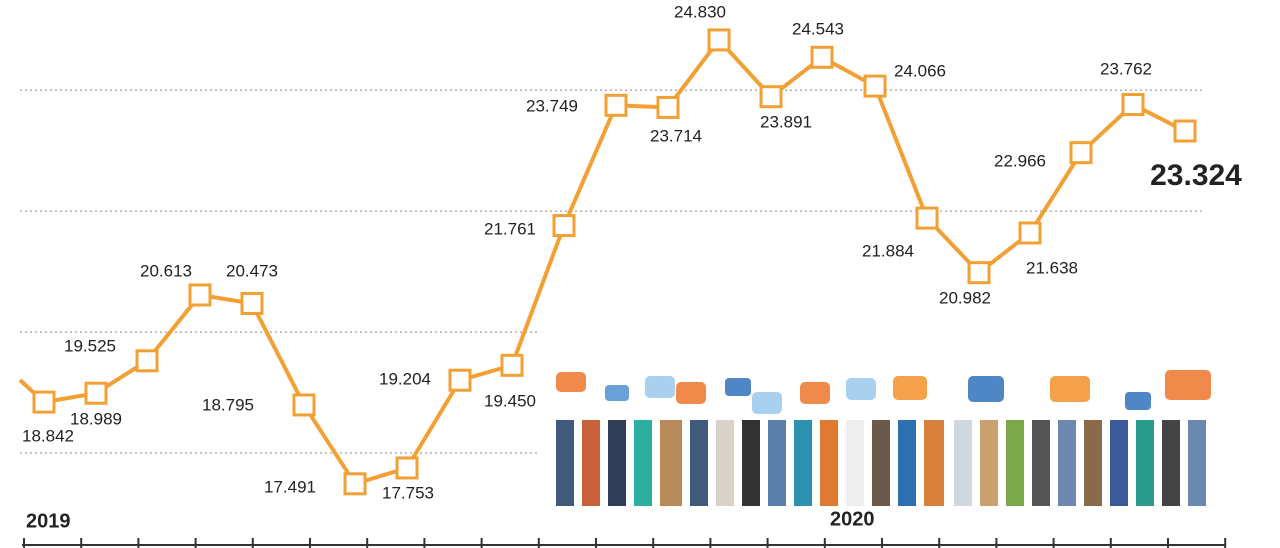  What do you see at coordinates (1196, 175) in the screenshot?
I see `value-label: 23.324` at bounding box center [1196, 175].